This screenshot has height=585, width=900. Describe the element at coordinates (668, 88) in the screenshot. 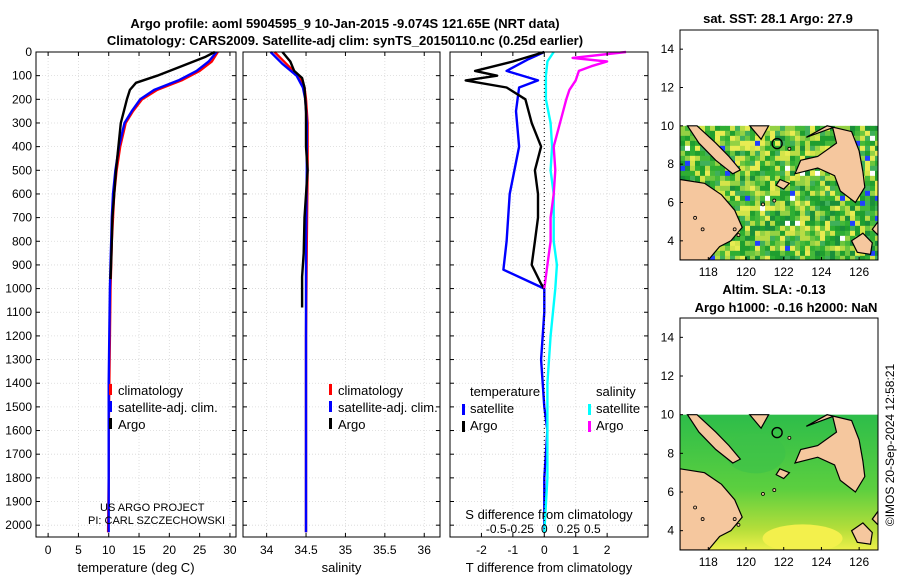

I see `y-tick-label: 12` at that location.